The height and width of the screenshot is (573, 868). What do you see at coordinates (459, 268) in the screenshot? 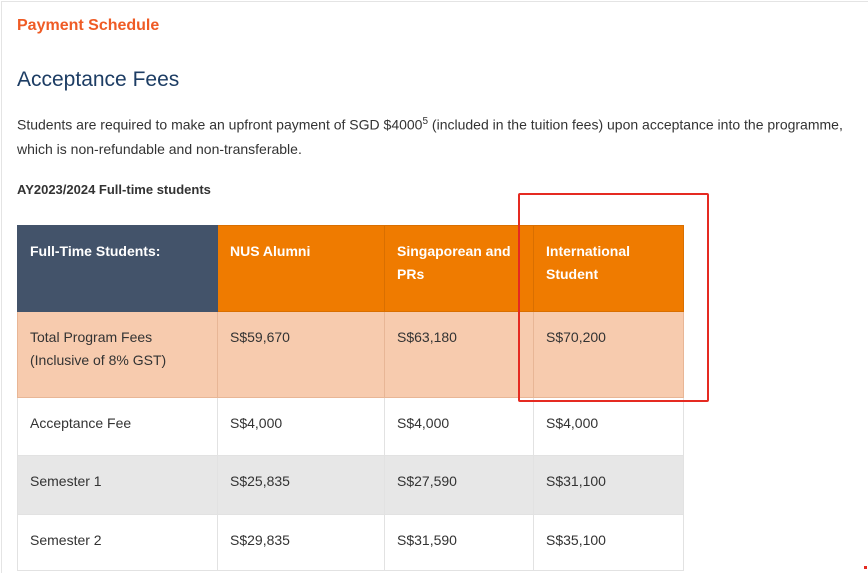
I see `header-cell: Singaporean and PRs` at bounding box center [459, 268].